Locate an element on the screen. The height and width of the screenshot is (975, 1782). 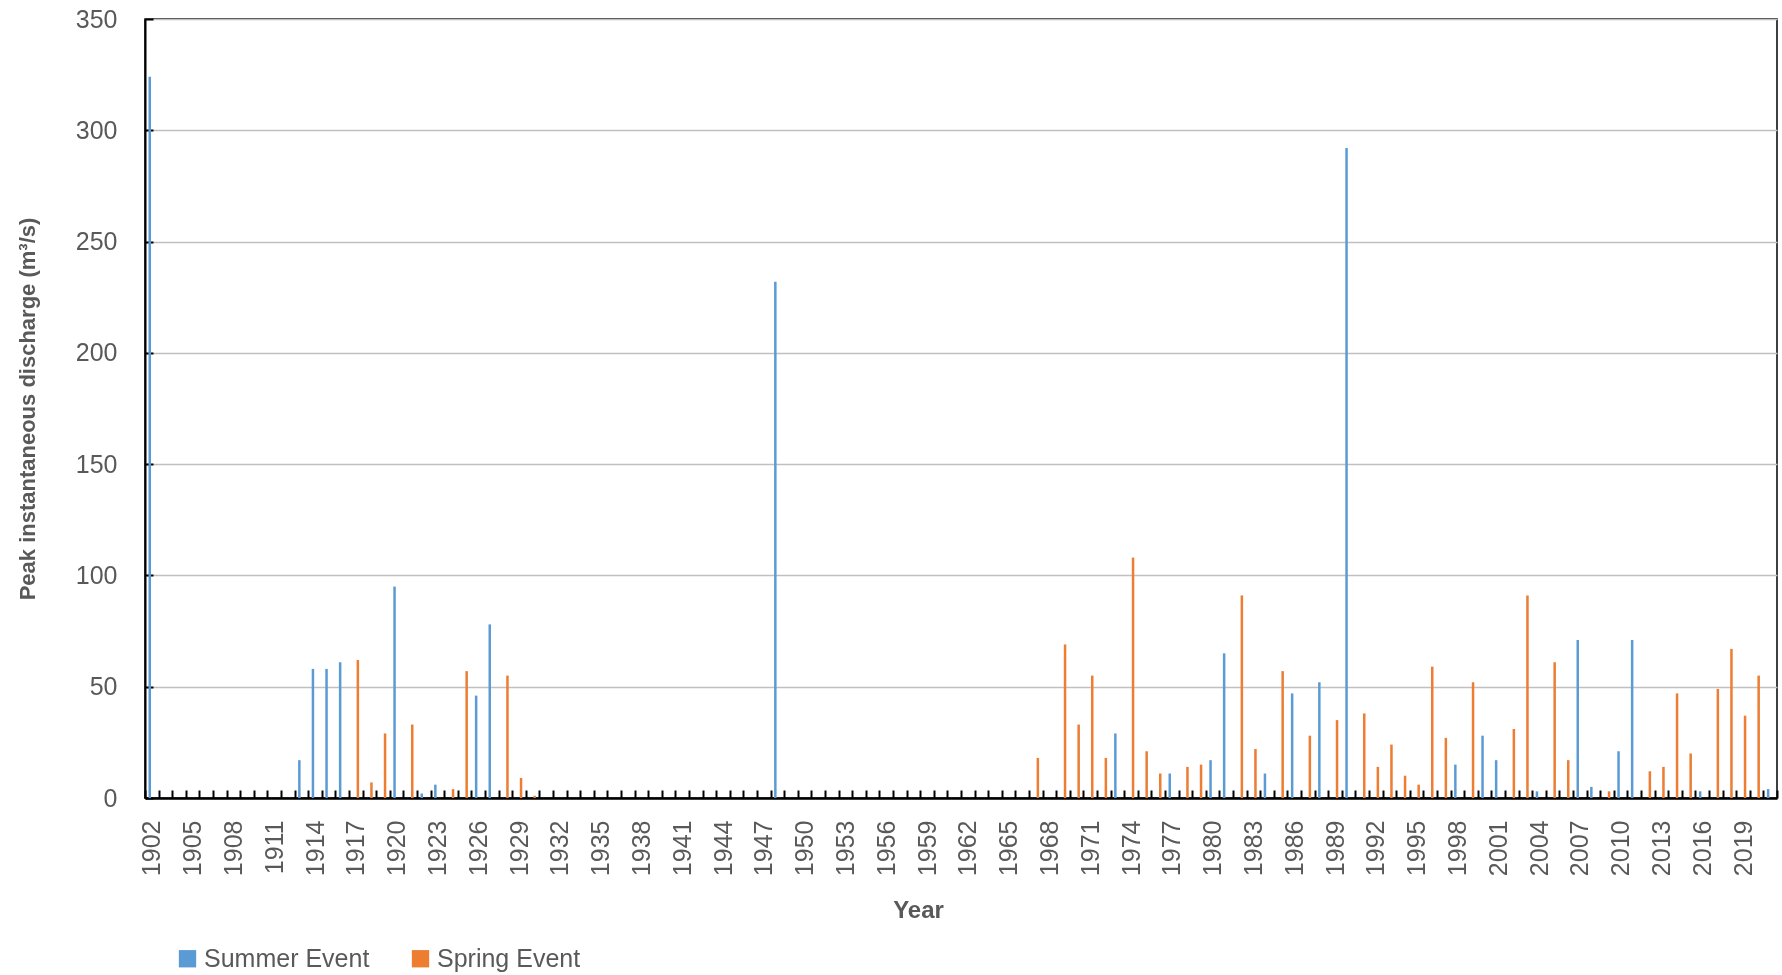
x-tick-label: 1974 is located at coordinates (1130, 848).